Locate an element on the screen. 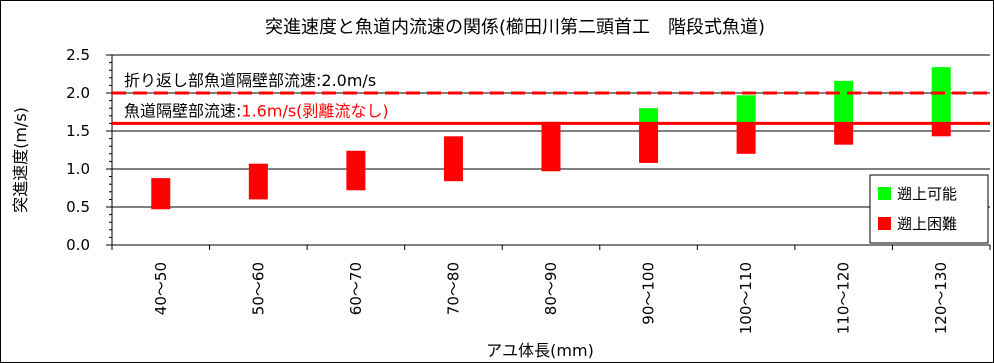 The height and width of the screenshot is (363, 994). reference-line-label: 折り返し部魚道隔壁部流速:2.0m/s is located at coordinates (250, 80).